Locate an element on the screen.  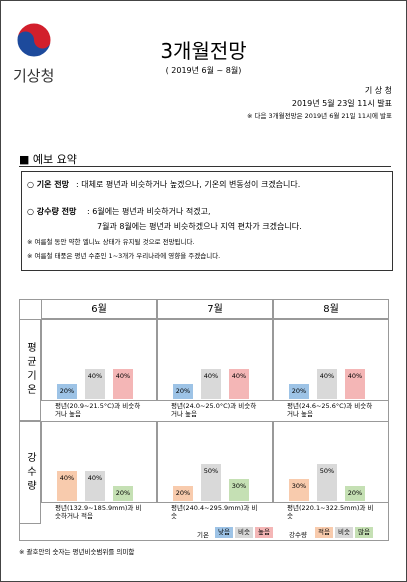
title: 3개월전망 is located at coordinates (203, 51).